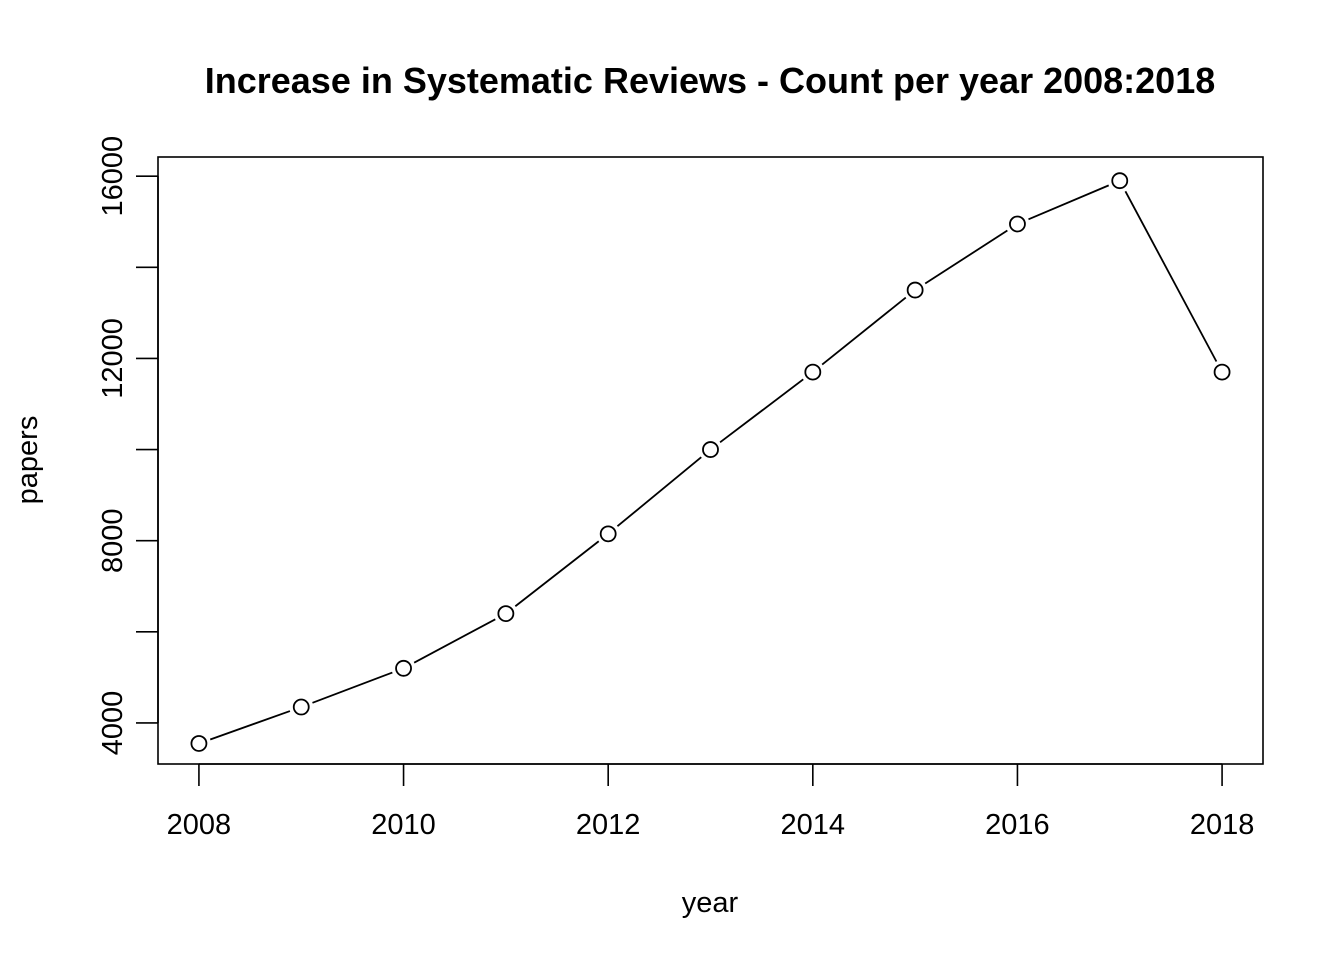 The height and width of the screenshot is (960, 1344). I want to click on y-tick-label: 12000, so click(113, 358).